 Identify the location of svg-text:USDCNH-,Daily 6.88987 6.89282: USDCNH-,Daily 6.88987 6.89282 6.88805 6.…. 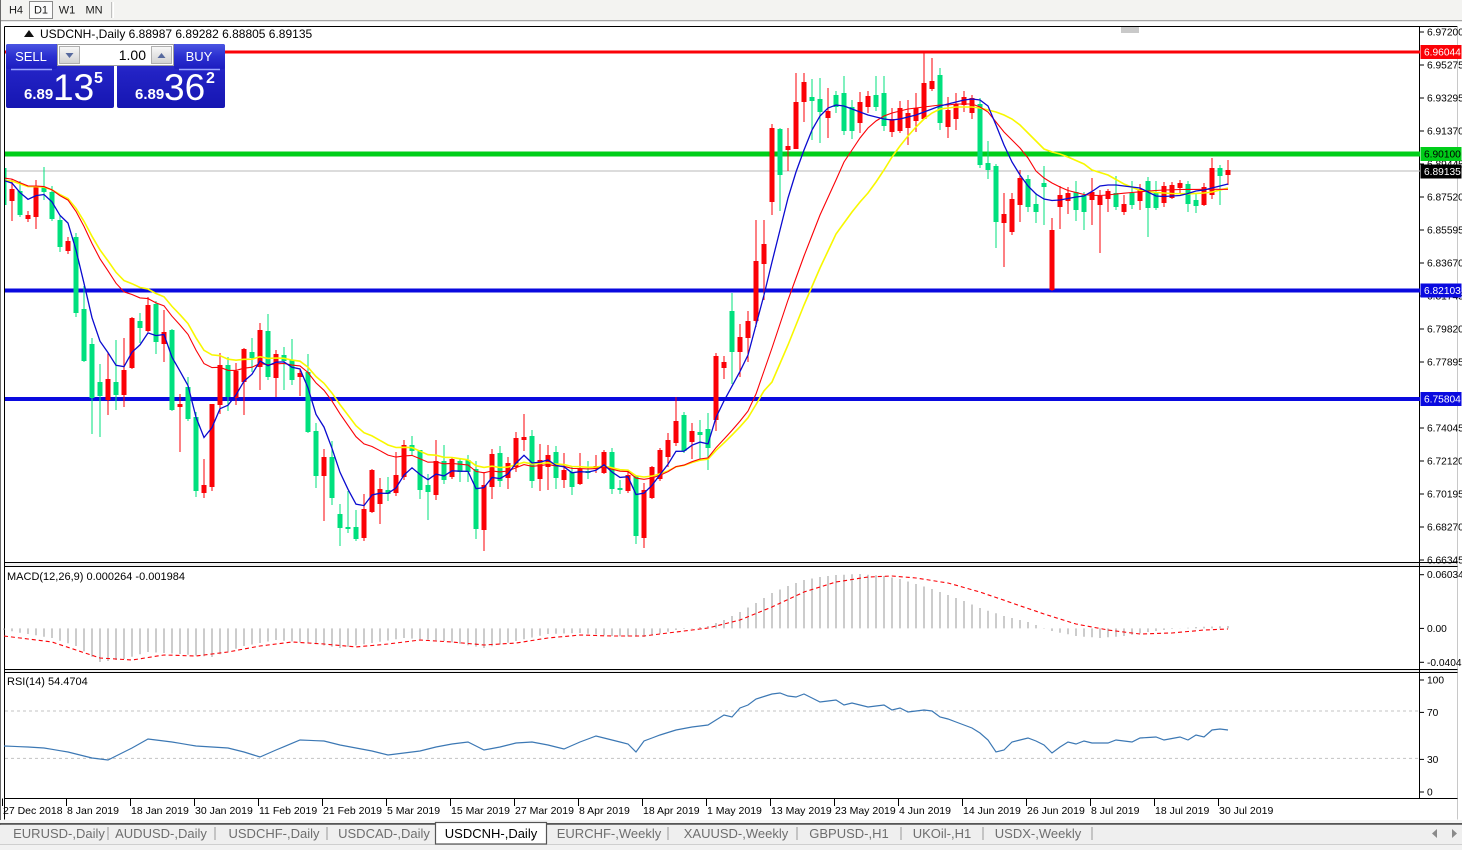
(176, 34).